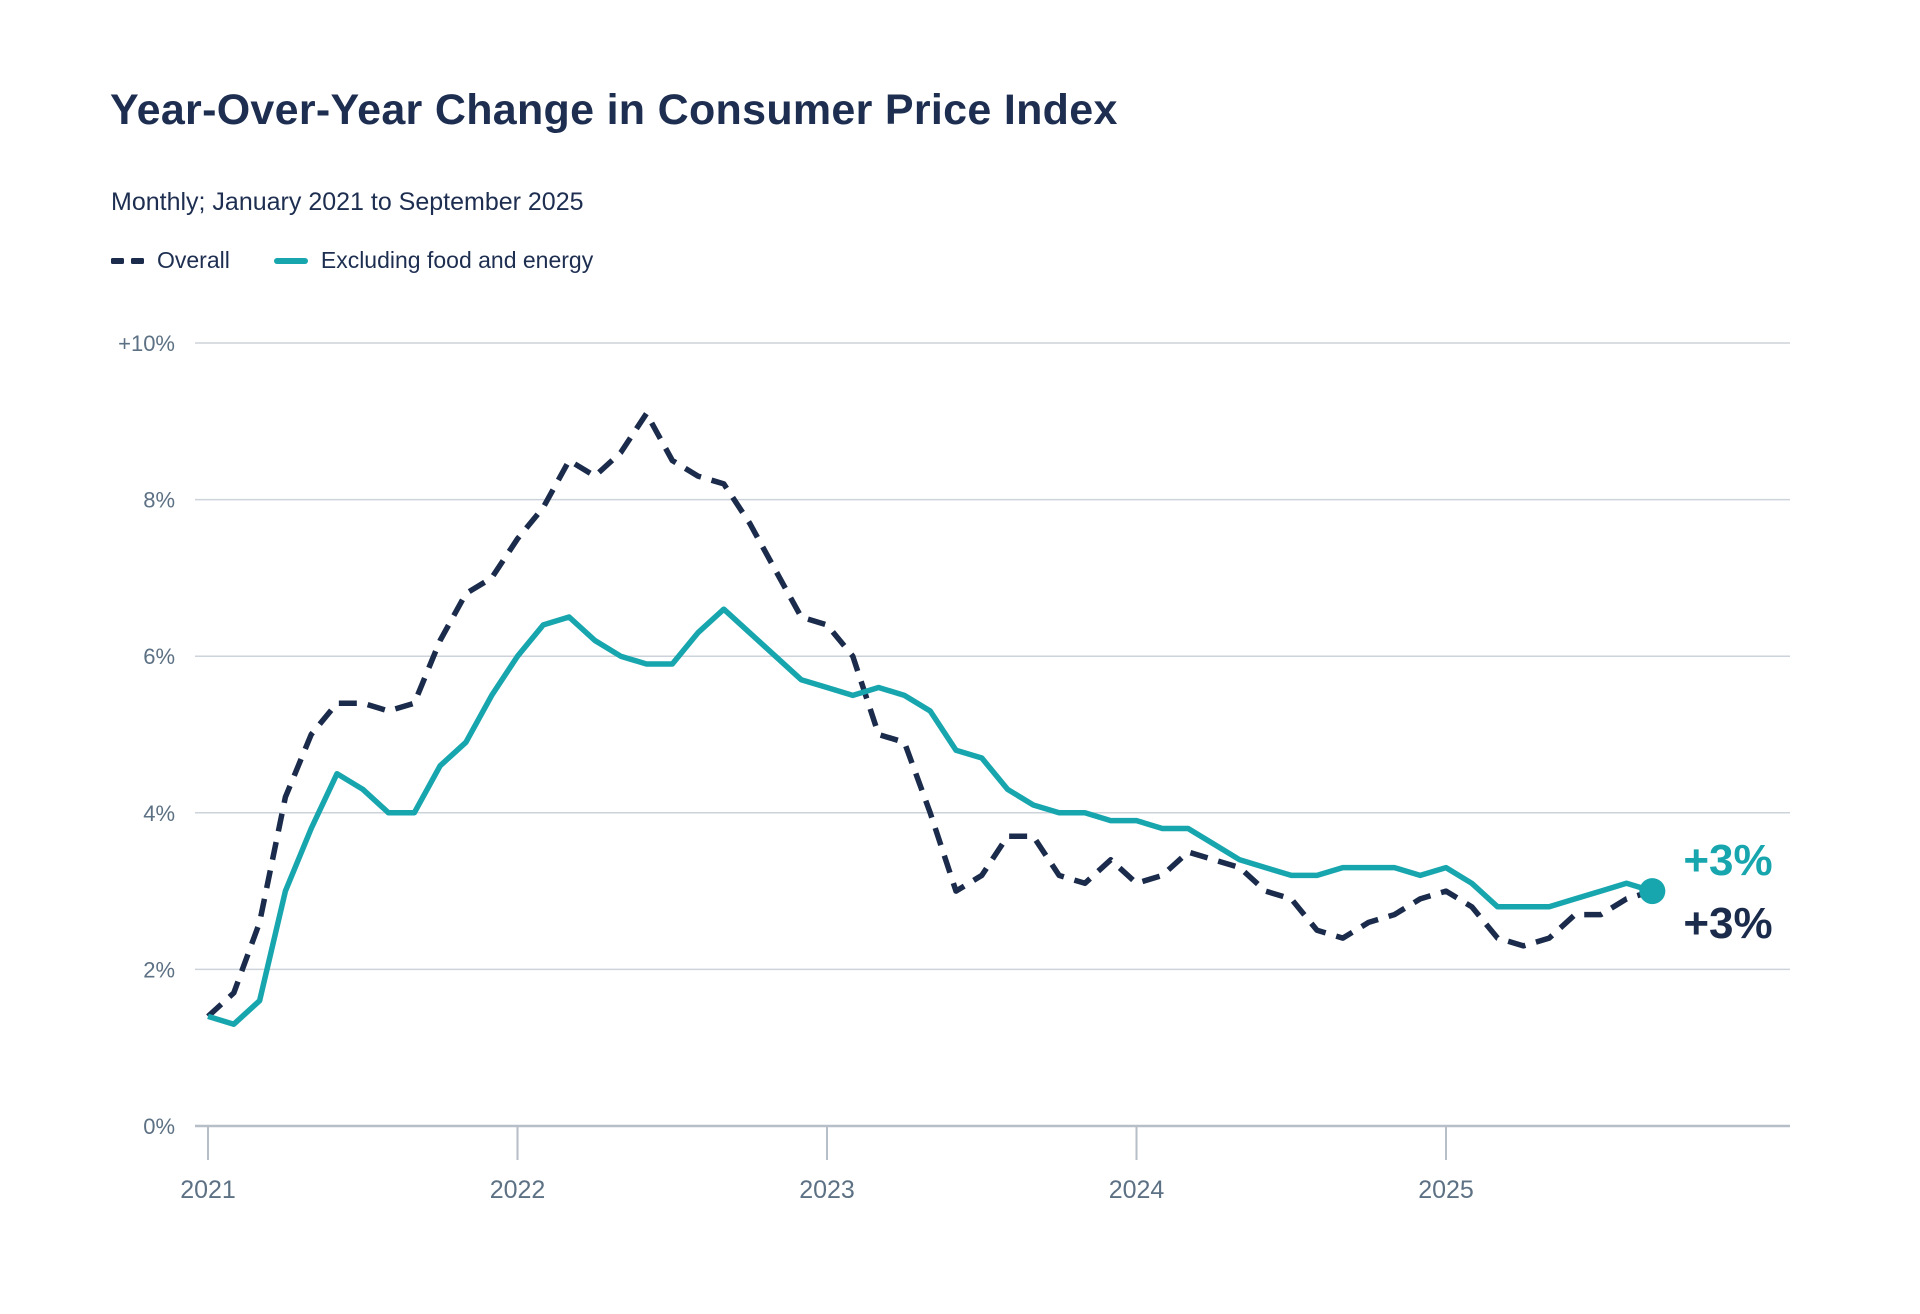 The image size is (1920, 1314). What do you see at coordinates (827, 1190) in the screenshot?
I see `x-tick-label: 2023` at bounding box center [827, 1190].